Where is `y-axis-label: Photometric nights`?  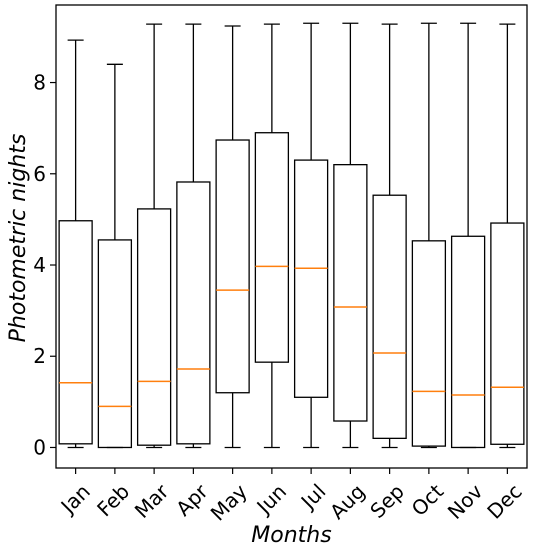
y-axis-label: Photometric nights is located at coordinates (18, 238).